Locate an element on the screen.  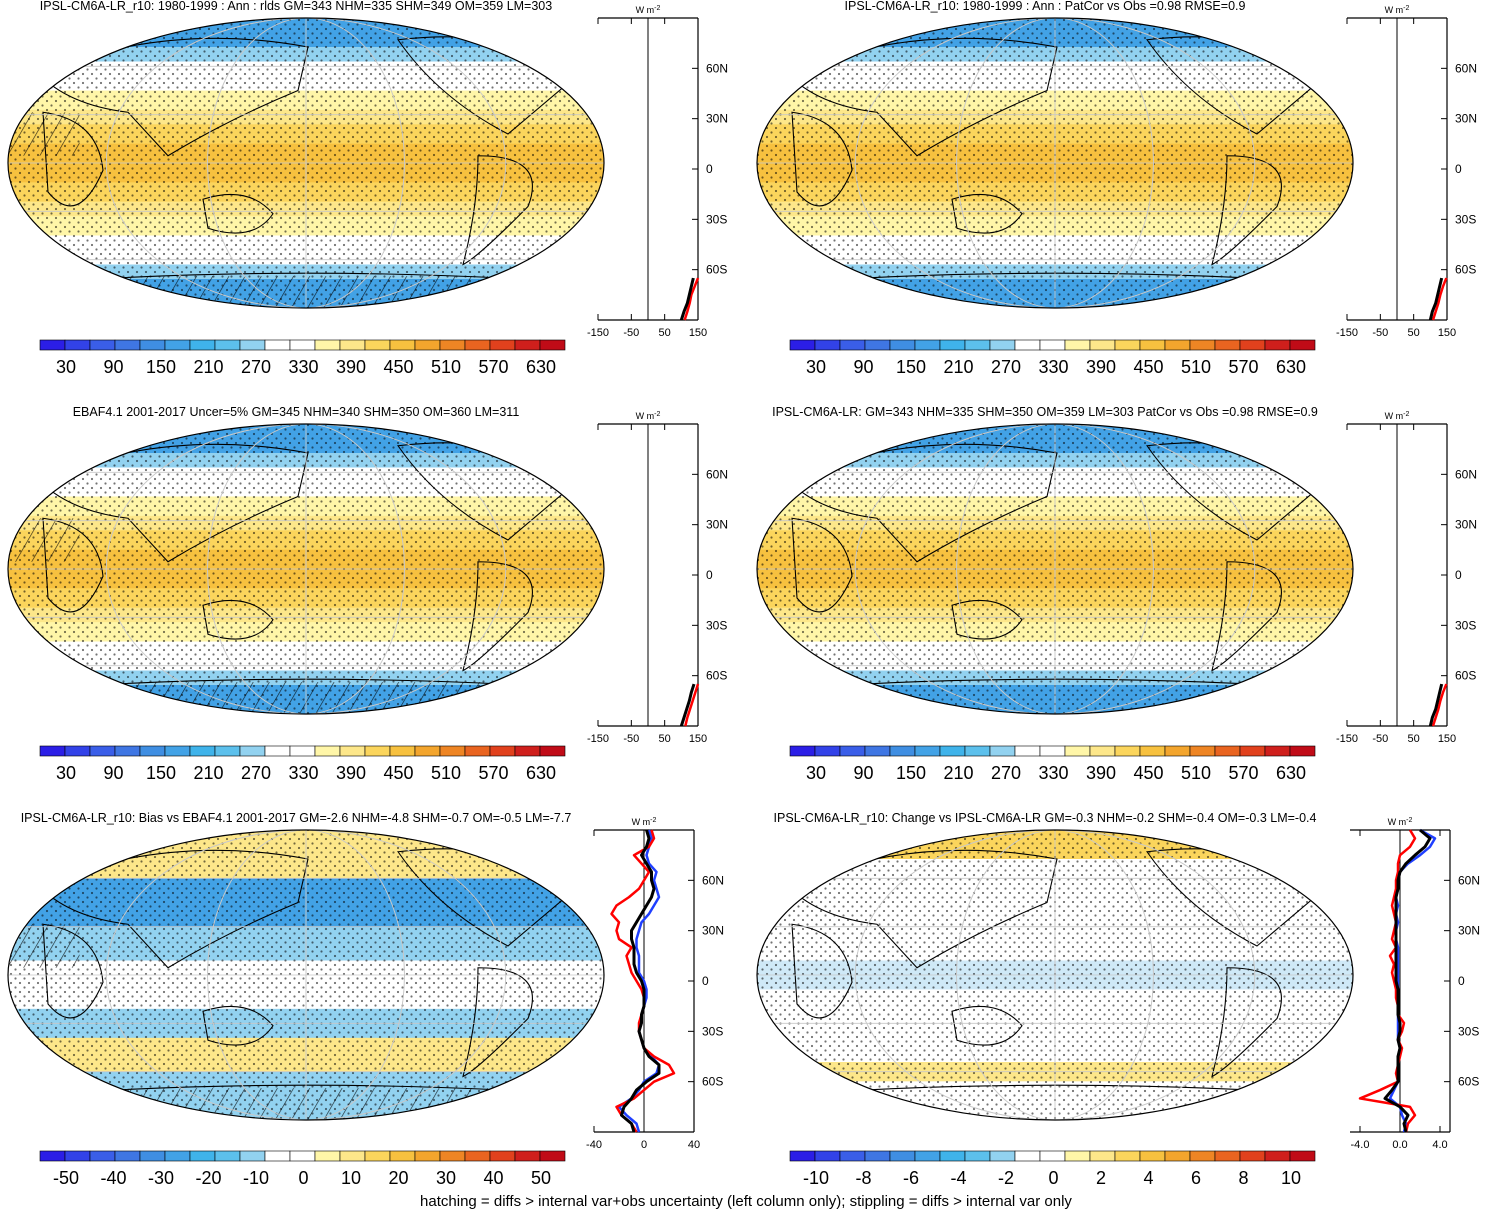
profile-line-red is located at coordinates (1439, 705).